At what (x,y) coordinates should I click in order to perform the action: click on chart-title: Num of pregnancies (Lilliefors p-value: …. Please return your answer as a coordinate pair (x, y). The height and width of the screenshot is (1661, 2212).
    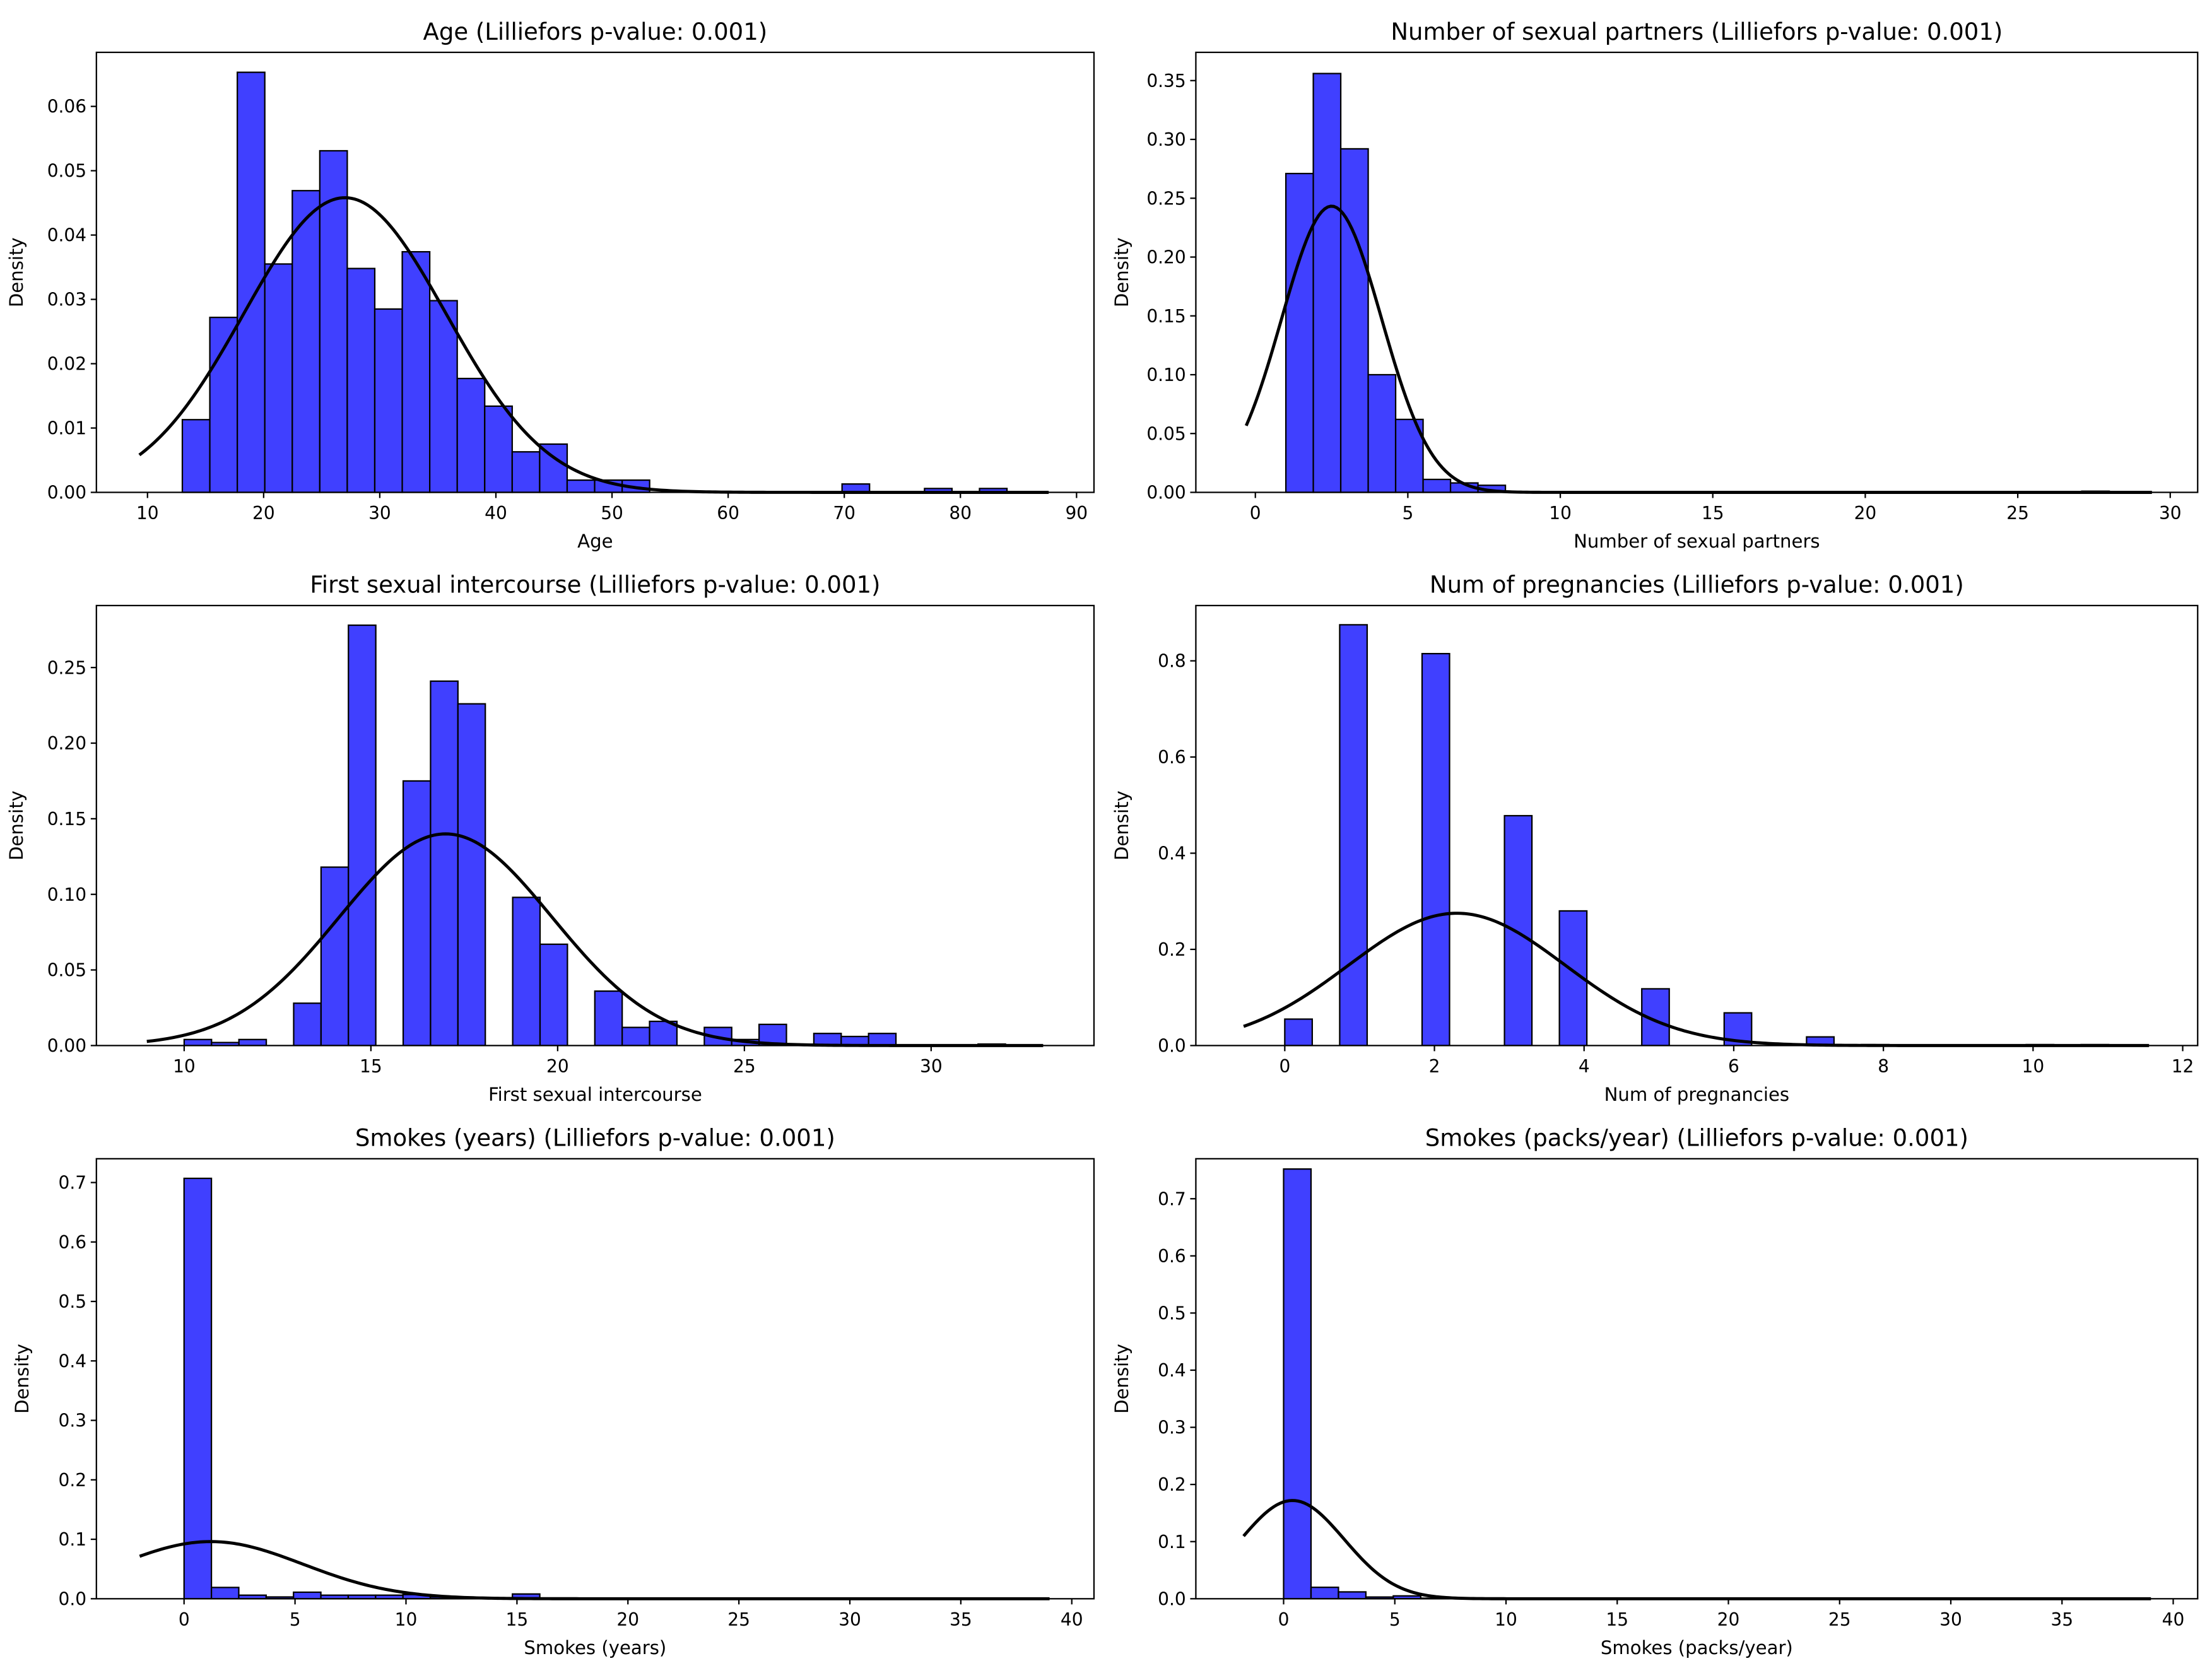
    Looking at the image, I should click on (1697, 585).